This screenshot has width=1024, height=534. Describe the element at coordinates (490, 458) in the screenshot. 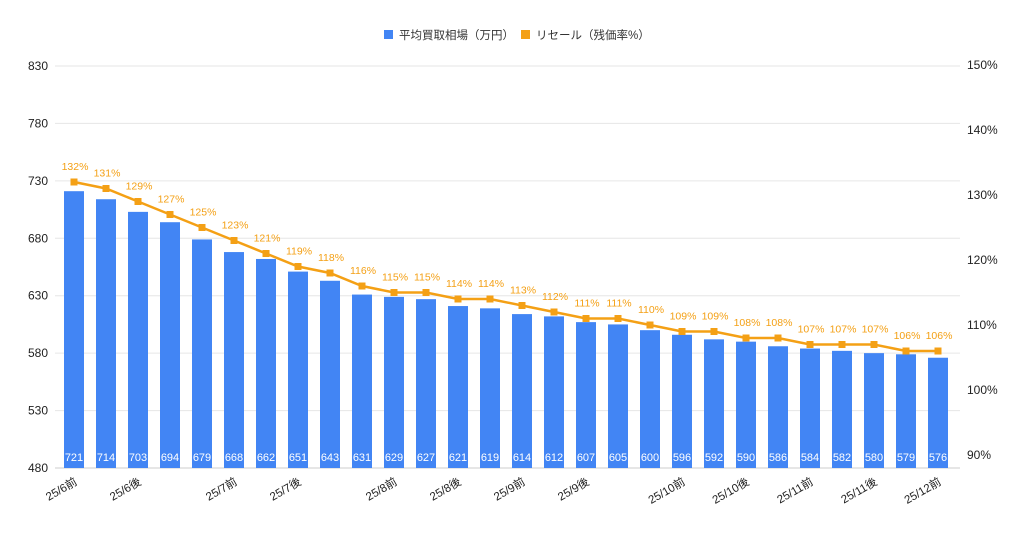

I see `bar-value-label: 619` at that location.